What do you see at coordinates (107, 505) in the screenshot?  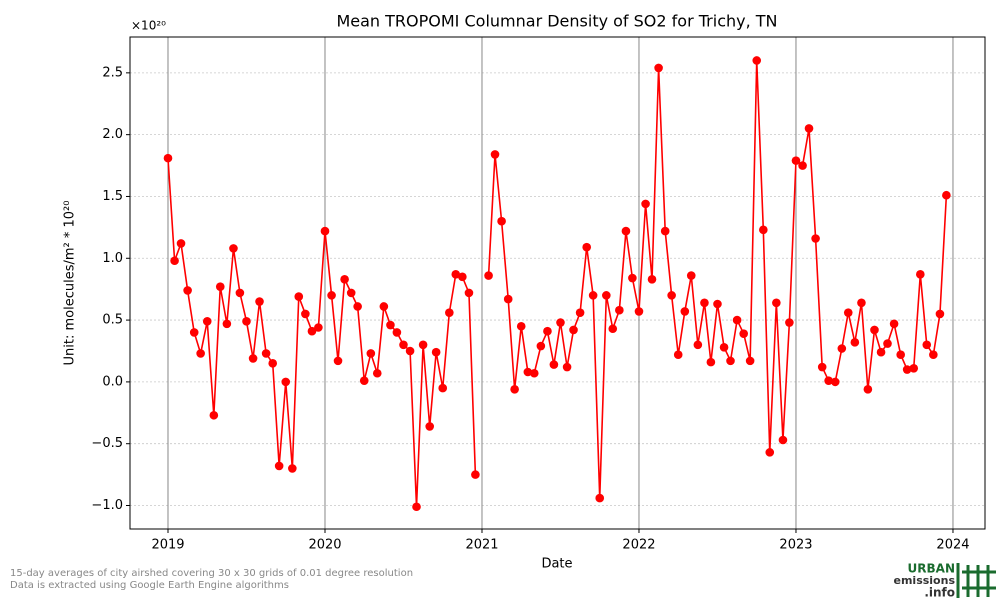 I see `y-tick-label: −1.0` at bounding box center [107, 505].